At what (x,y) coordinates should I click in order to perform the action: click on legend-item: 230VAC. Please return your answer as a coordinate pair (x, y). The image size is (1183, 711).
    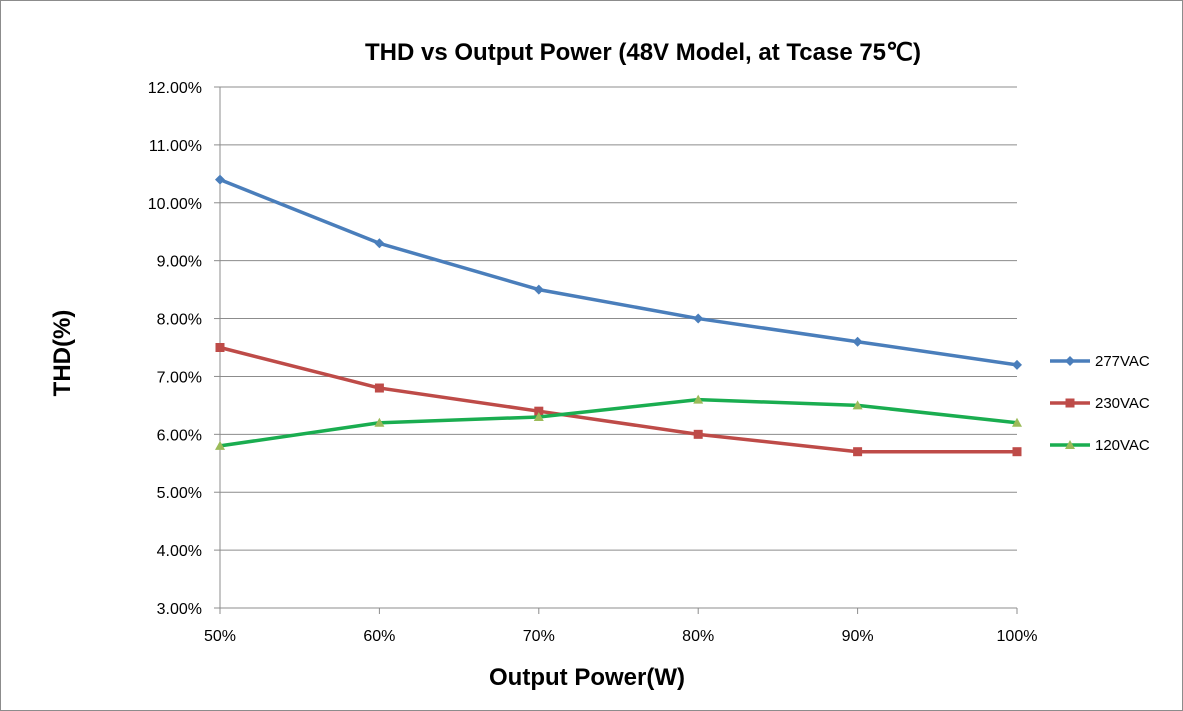
    Looking at the image, I should click on (1100, 403).